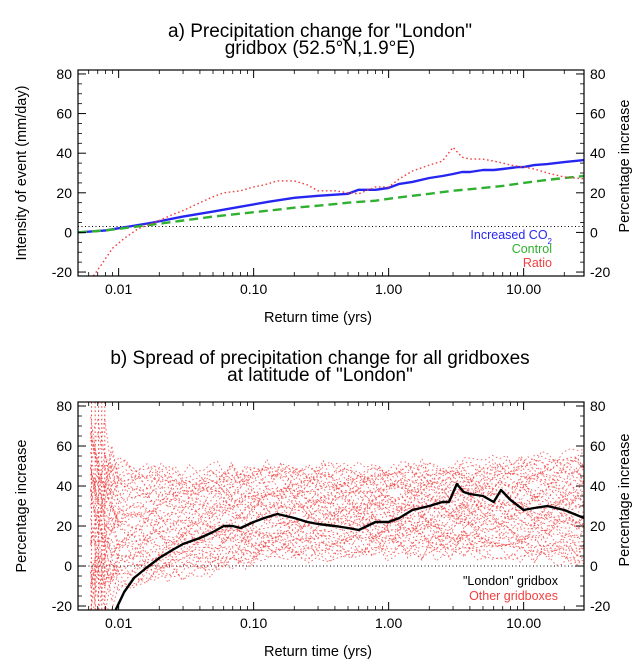 This screenshot has height=661, width=637. What do you see at coordinates (511, 249) in the screenshot?
I see `panel-a-legend: Increased CO2 Control Ratio` at bounding box center [511, 249].